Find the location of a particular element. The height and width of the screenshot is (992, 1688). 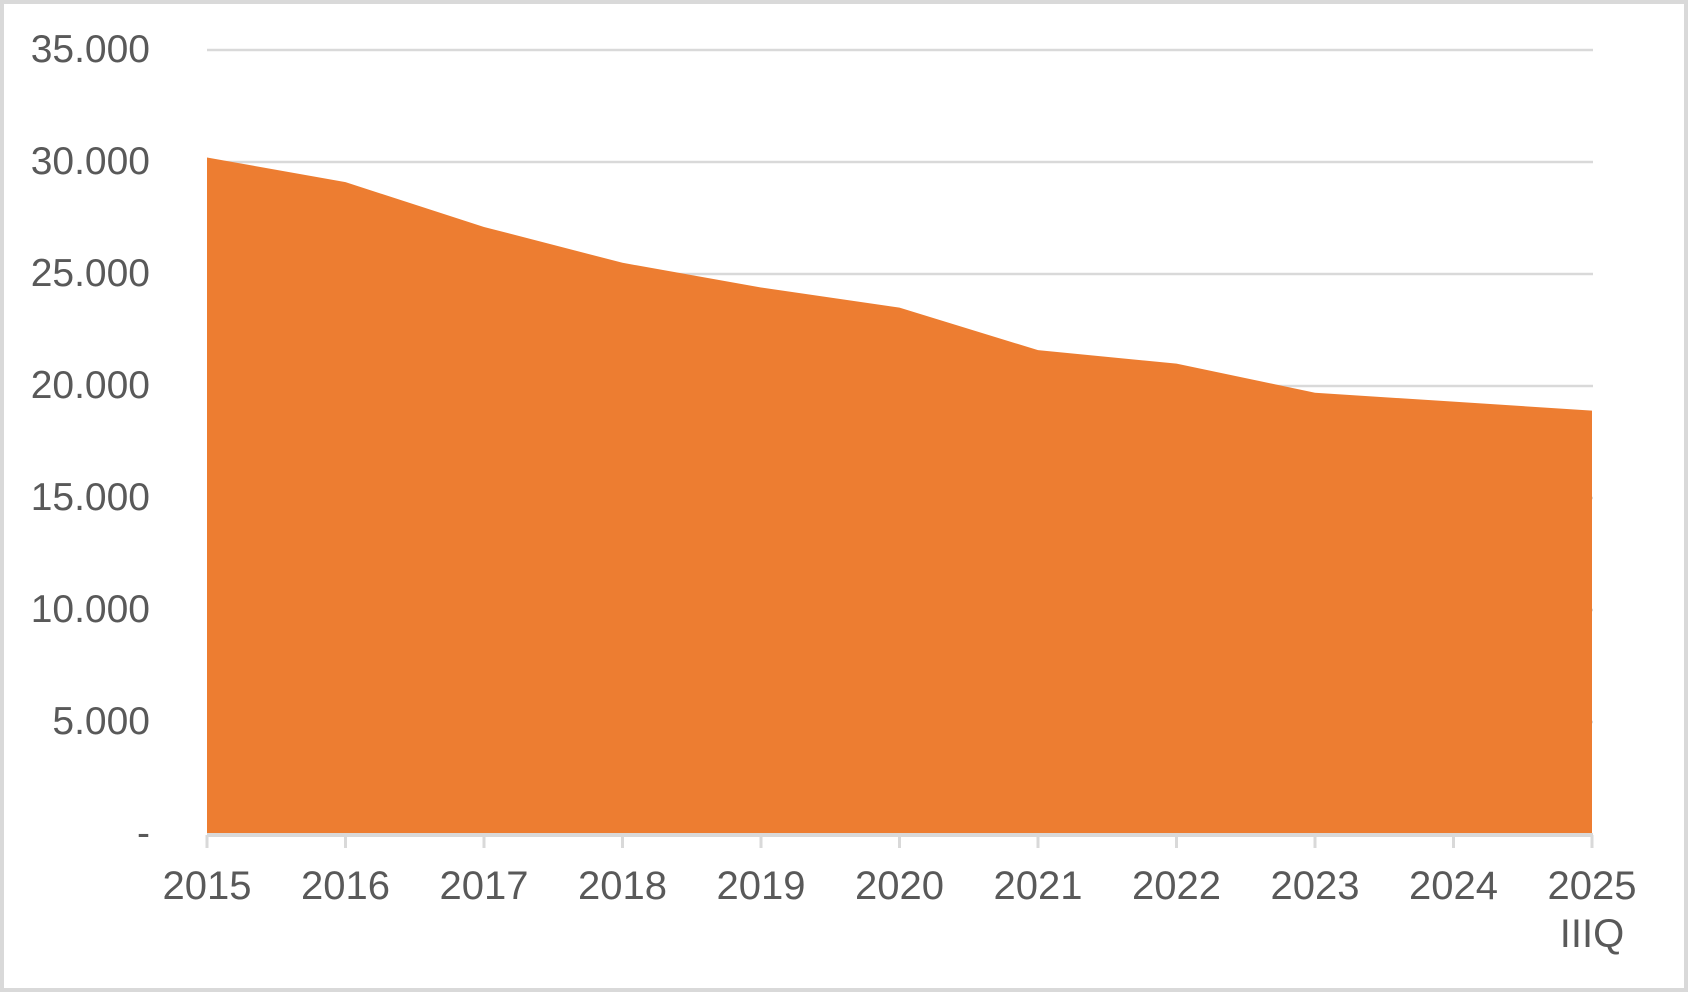

x-axis-label: 2015 is located at coordinates (207, 886).